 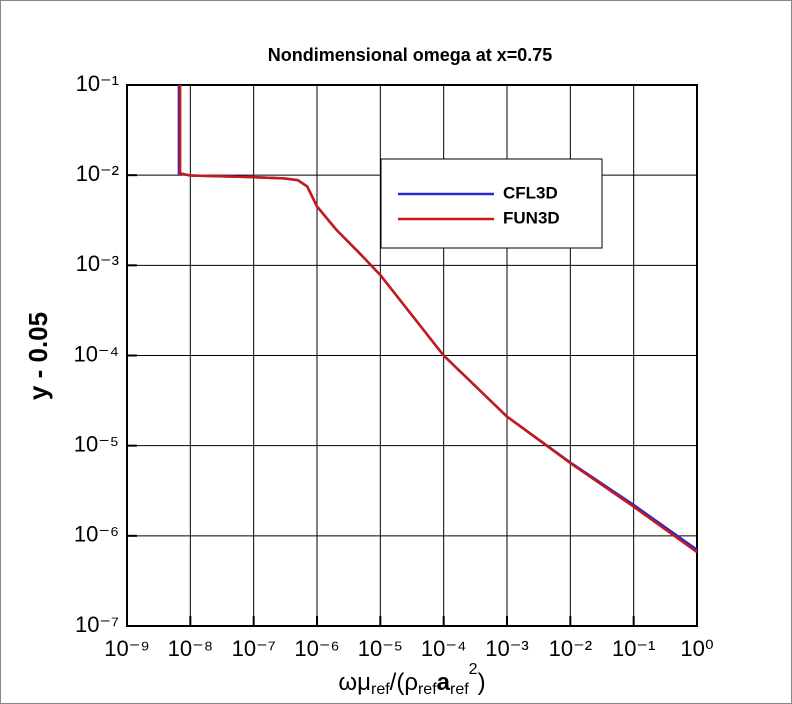 I want to click on y-tick-label: 10⁻², so click(x=97, y=173).